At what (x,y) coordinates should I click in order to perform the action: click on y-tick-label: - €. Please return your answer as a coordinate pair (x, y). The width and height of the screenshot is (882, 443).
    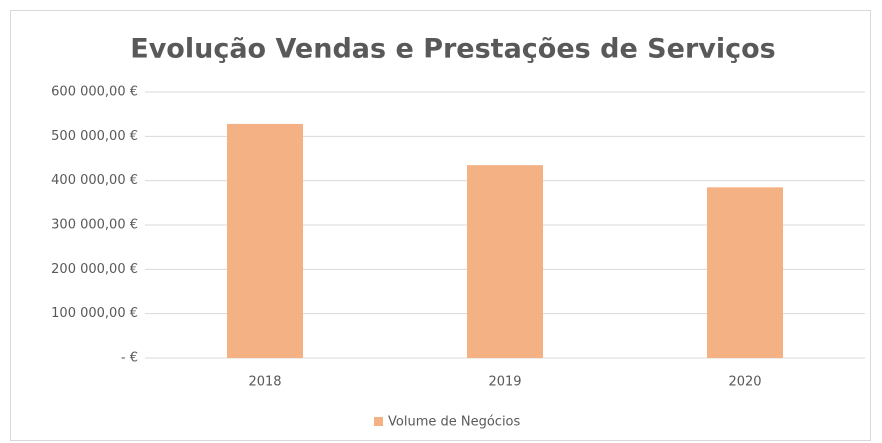
    Looking at the image, I should click on (129, 358).